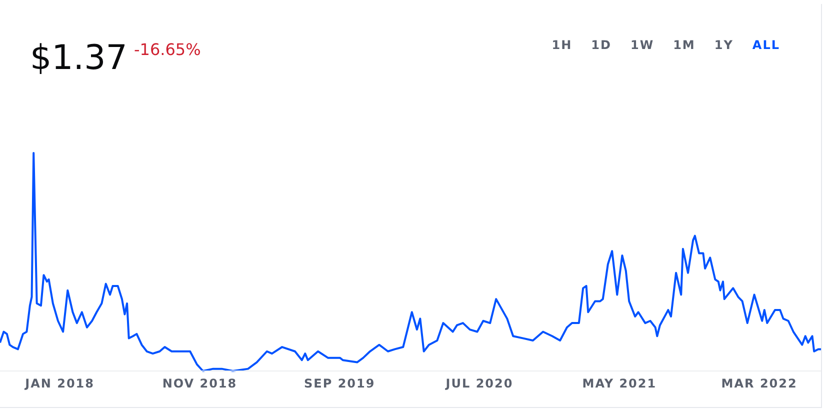 The height and width of the screenshot is (415, 828). What do you see at coordinates (759, 383) in the screenshot?
I see `x-tick-label: MAR 2022` at bounding box center [759, 383].